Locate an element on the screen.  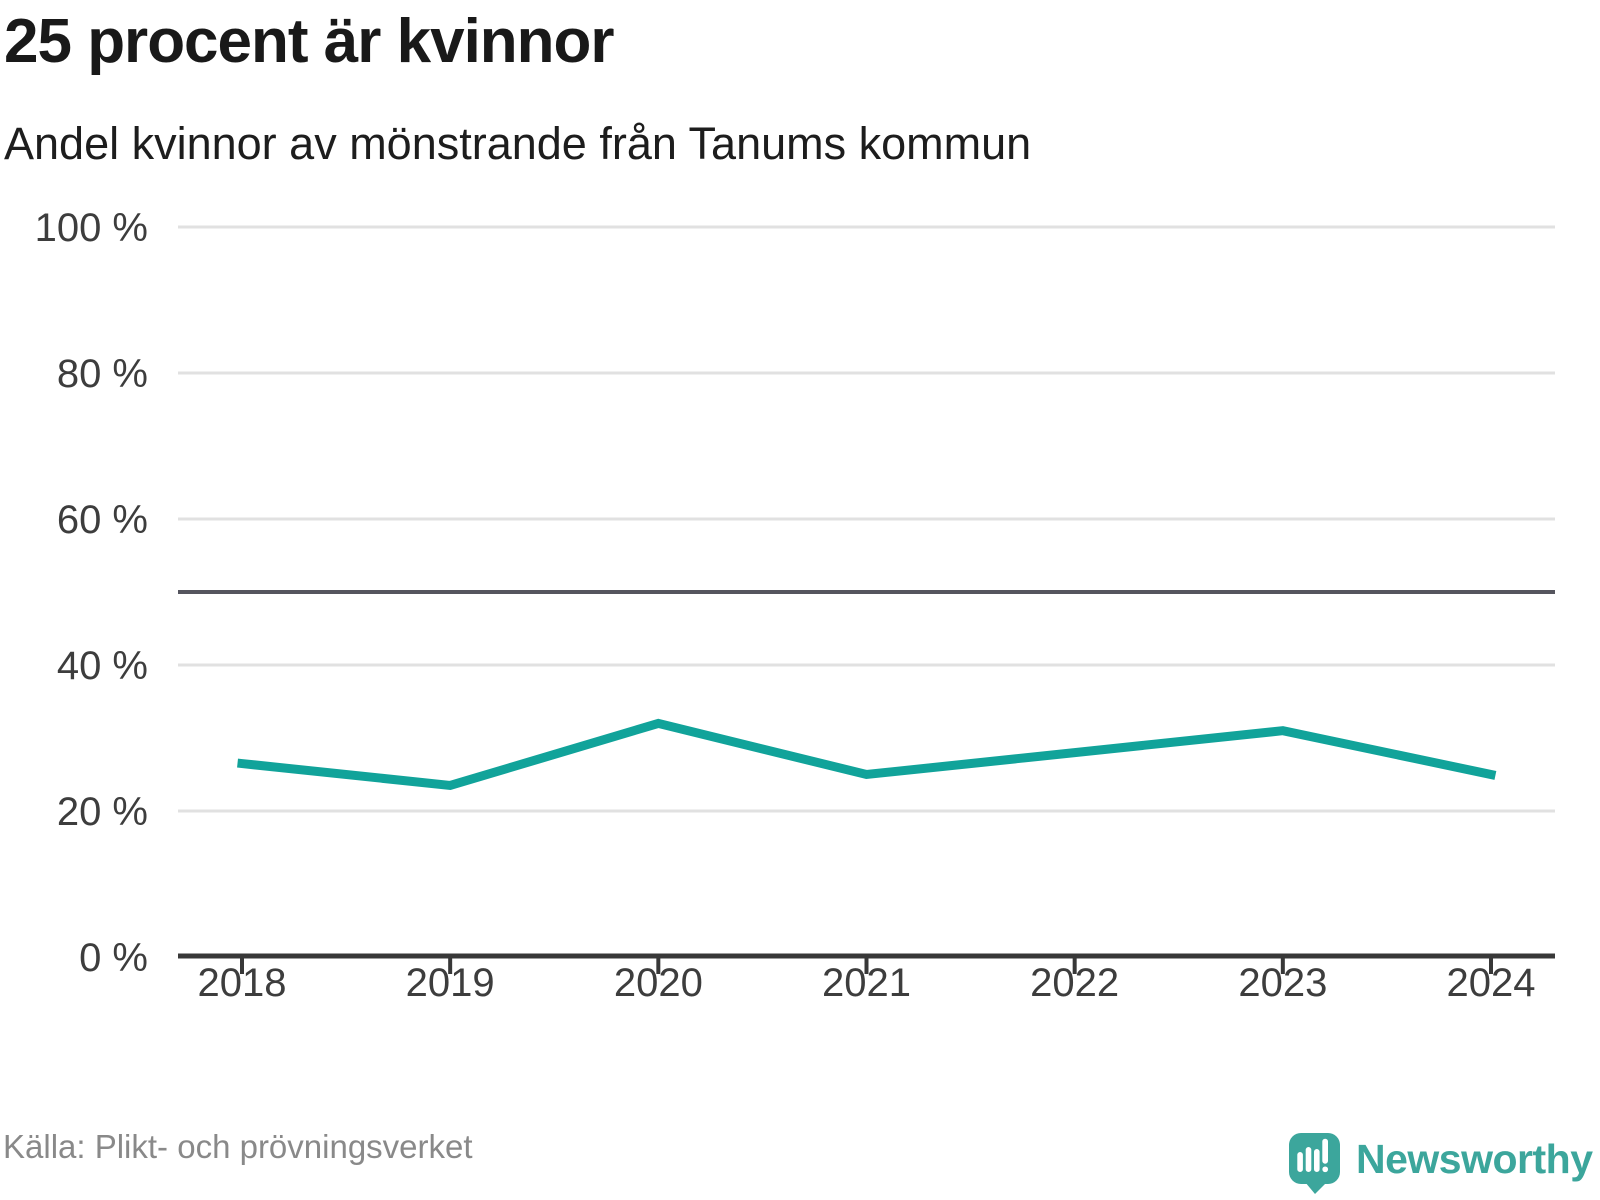
y-axis-label-100: 100 % is located at coordinates (91, 228).